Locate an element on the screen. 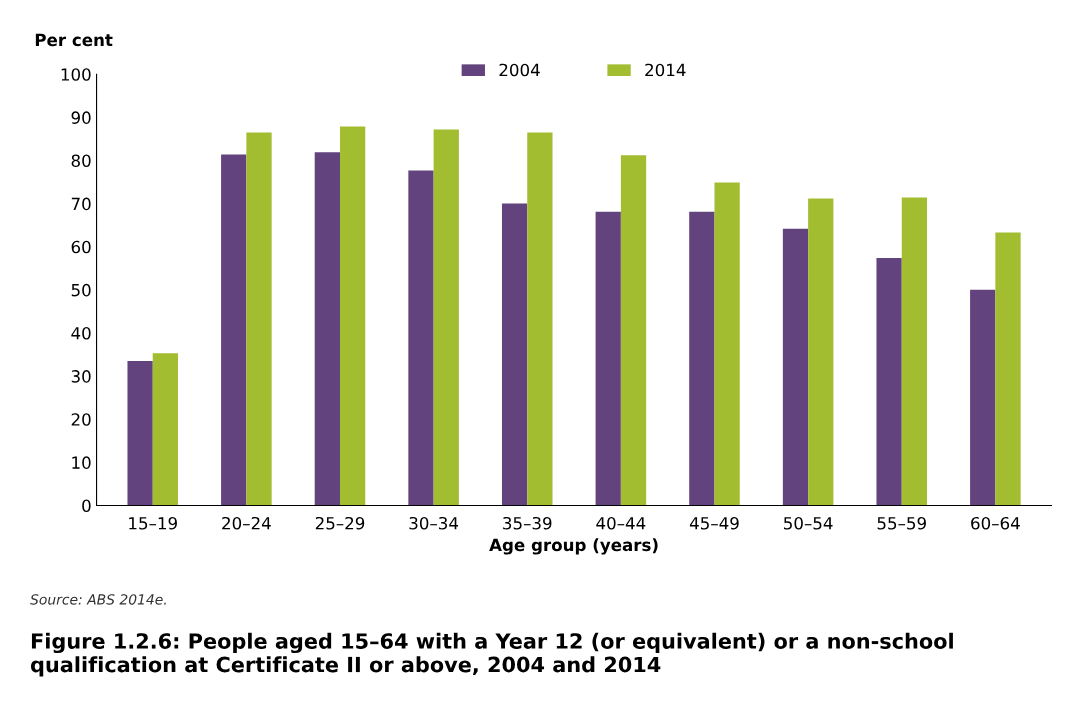 Image resolution: width=1073 pixels, height=707 pixels. x-axis-title: Age group (years) is located at coordinates (573, 546).